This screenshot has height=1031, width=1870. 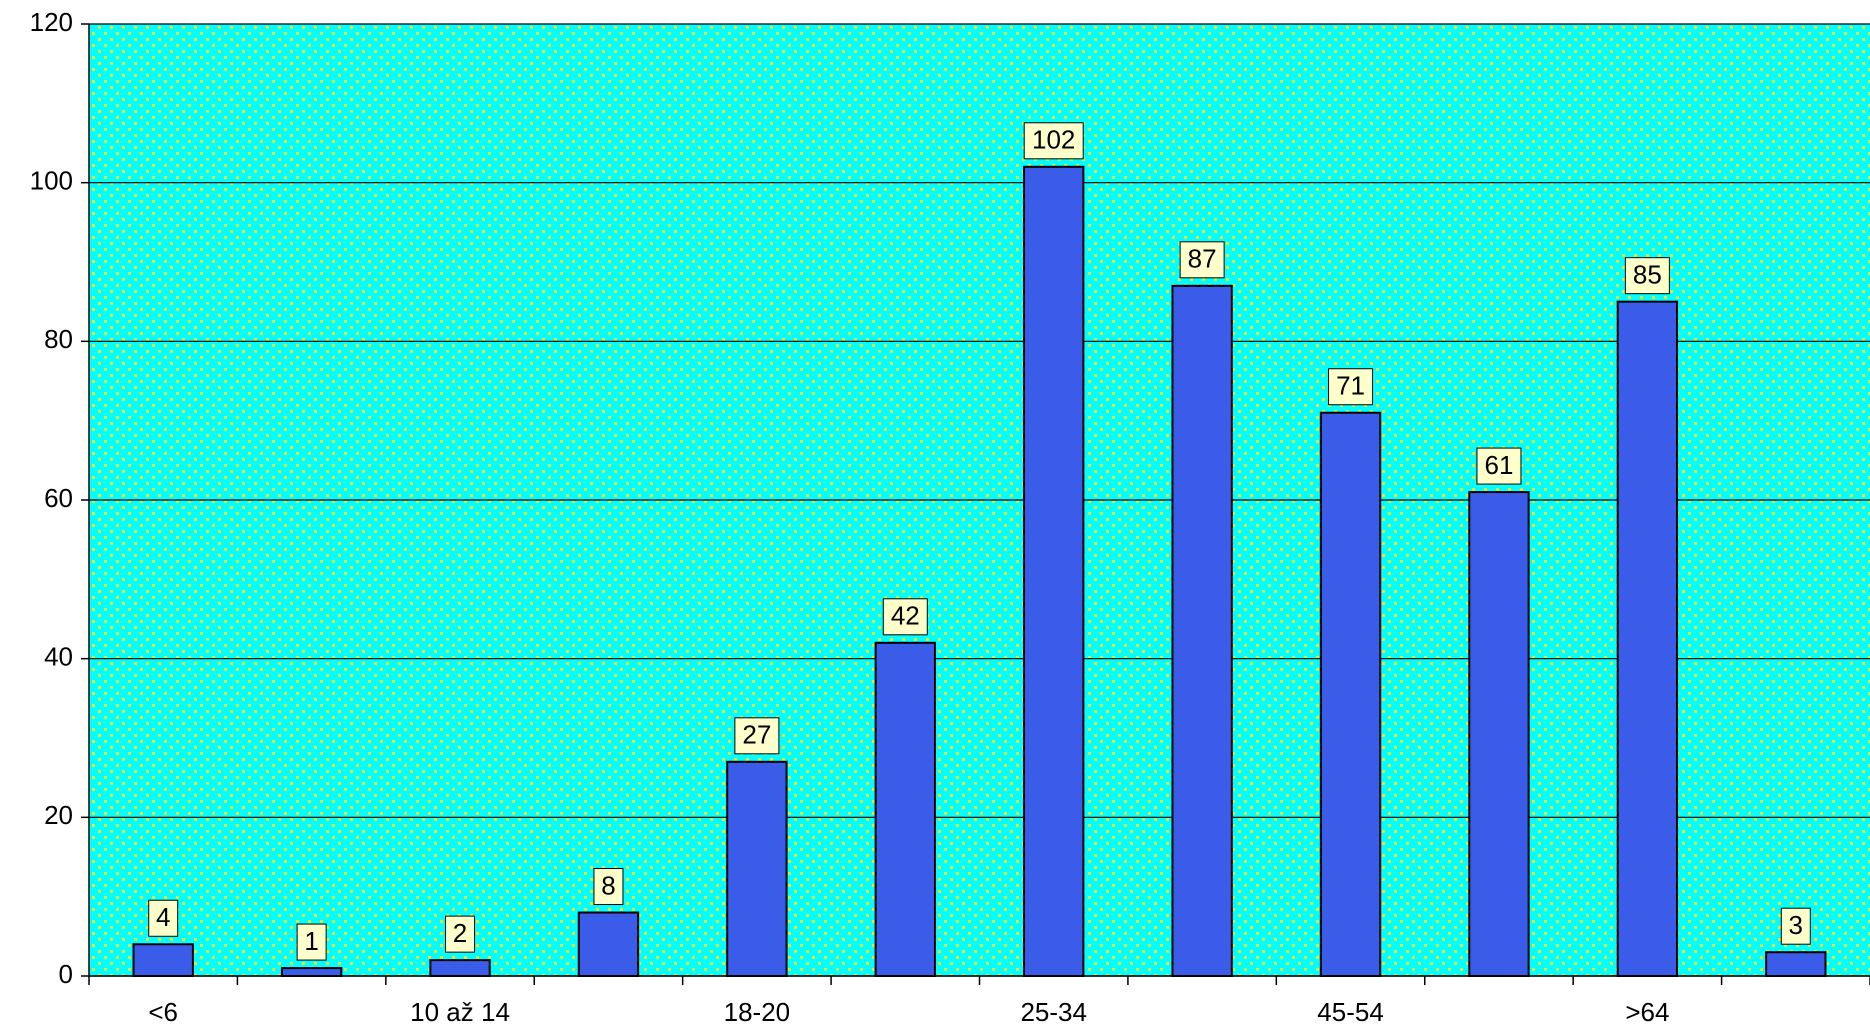 I want to click on x-tick-label: 10 až 14, so click(x=460, y=1012).